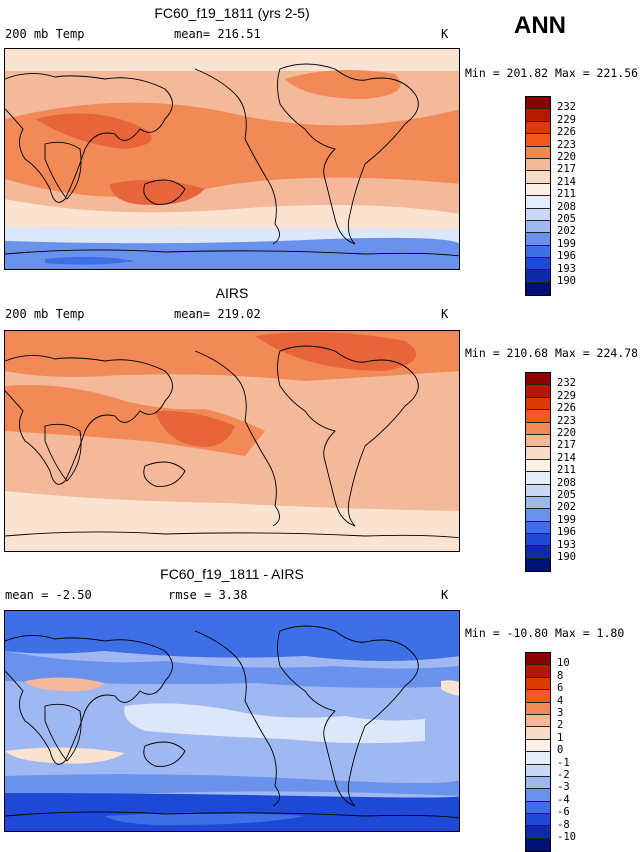 The height and width of the screenshot is (852, 644). What do you see at coordinates (566, 532) in the screenshot?
I see `panel2-colorbar-tick: 196` at bounding box center [566, 532].